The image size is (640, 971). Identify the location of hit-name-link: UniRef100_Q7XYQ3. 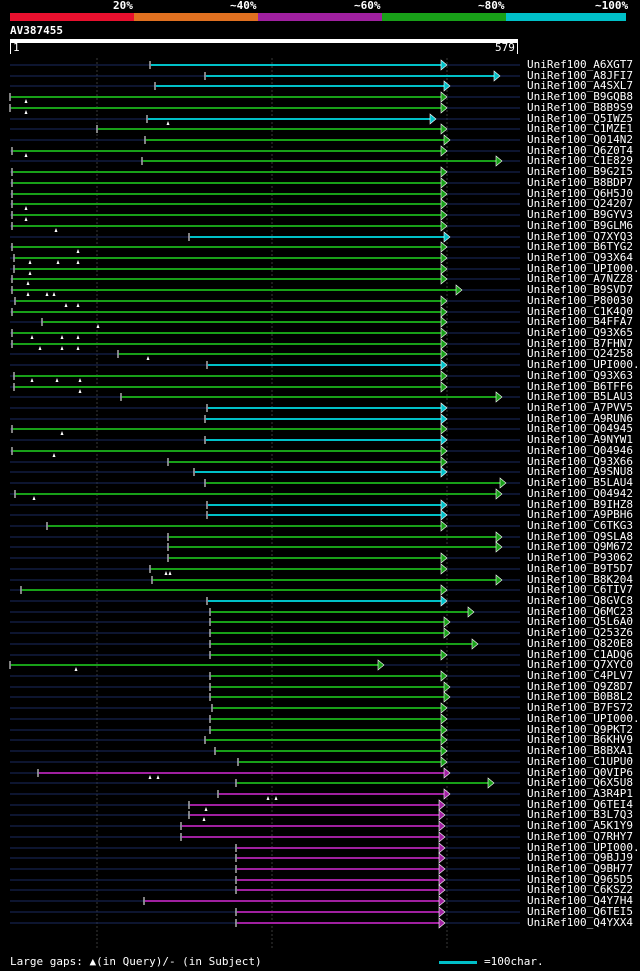
(580, 236).